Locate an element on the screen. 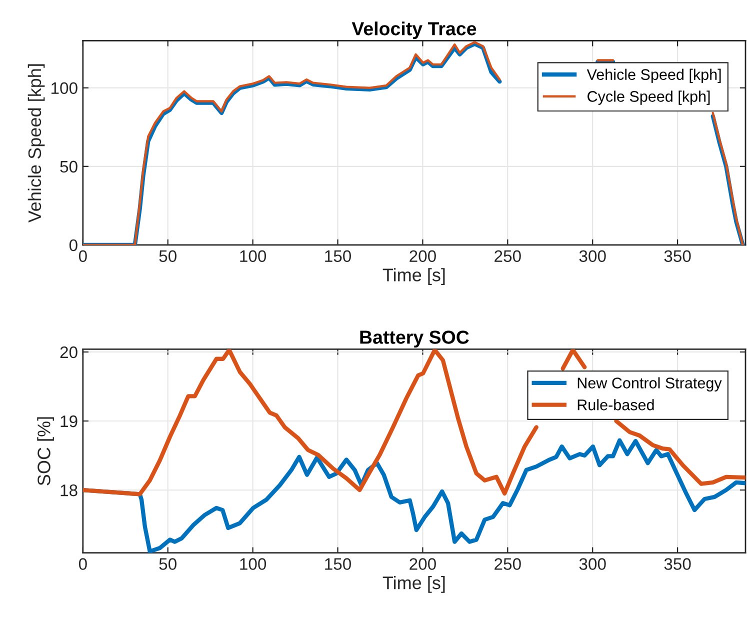 Image resolution: width=747 pixels, height=617 pixels. y-tick-label: 19 is located at coordinates (69, 421).